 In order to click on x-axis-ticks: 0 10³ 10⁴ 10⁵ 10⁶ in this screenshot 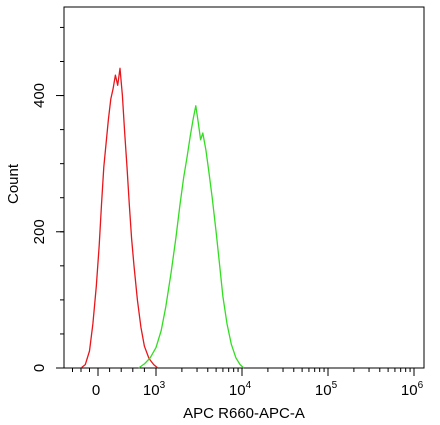, I will do `click(248, 383)`.